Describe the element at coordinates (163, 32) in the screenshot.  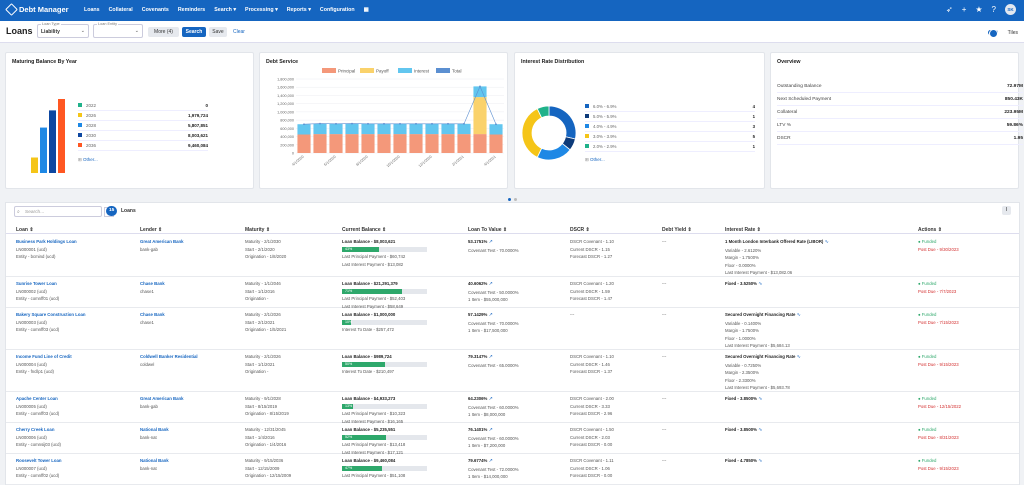
I see `more-filters-button: More (4)` at that location.